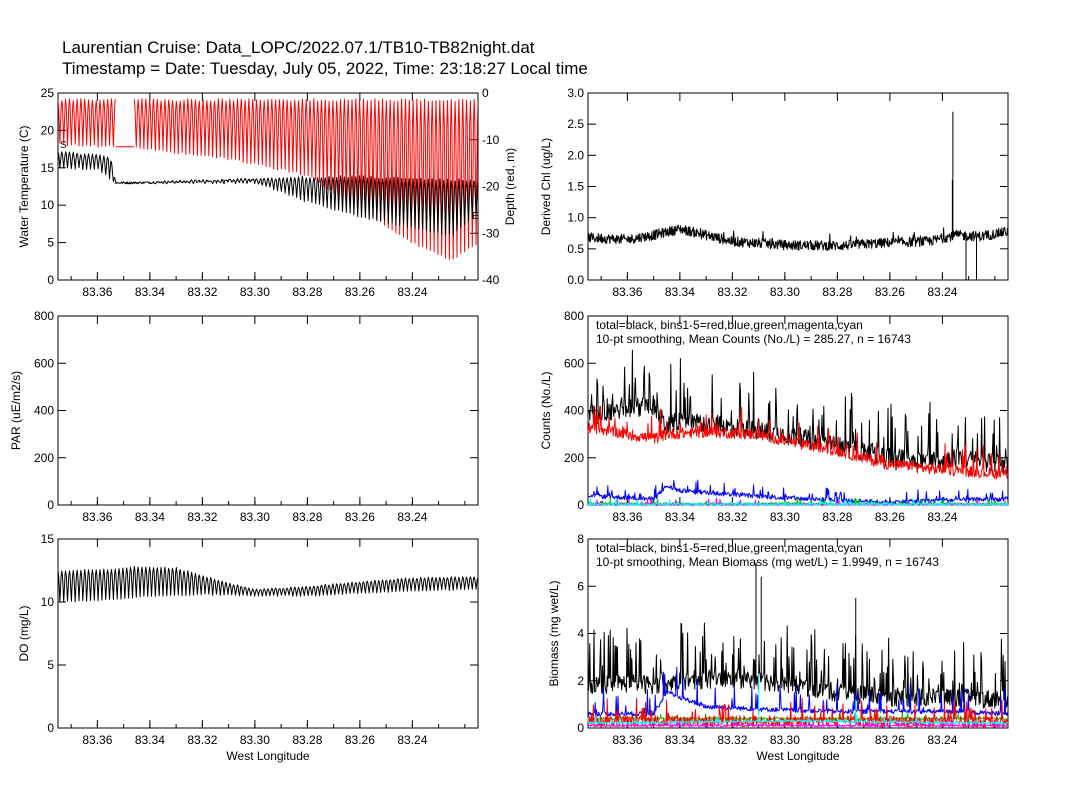 The image size is (1065, 792). I want to click on y-axis-label: Water Temperature (C), so click(24, 186).